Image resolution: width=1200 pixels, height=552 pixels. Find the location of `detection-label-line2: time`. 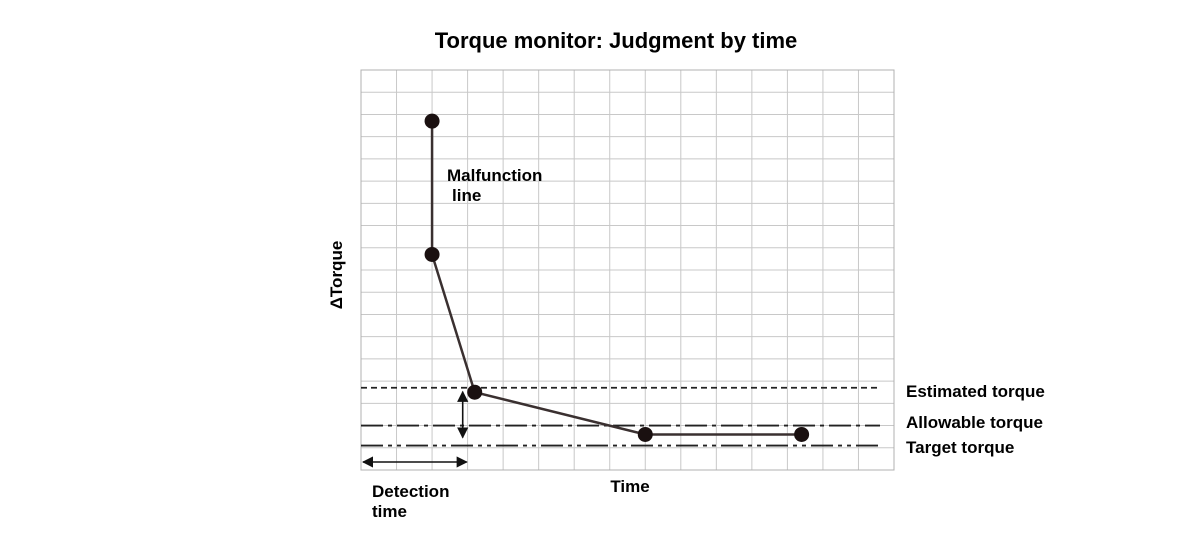

detection-label-line2: time is located at coordinates (389, 511).